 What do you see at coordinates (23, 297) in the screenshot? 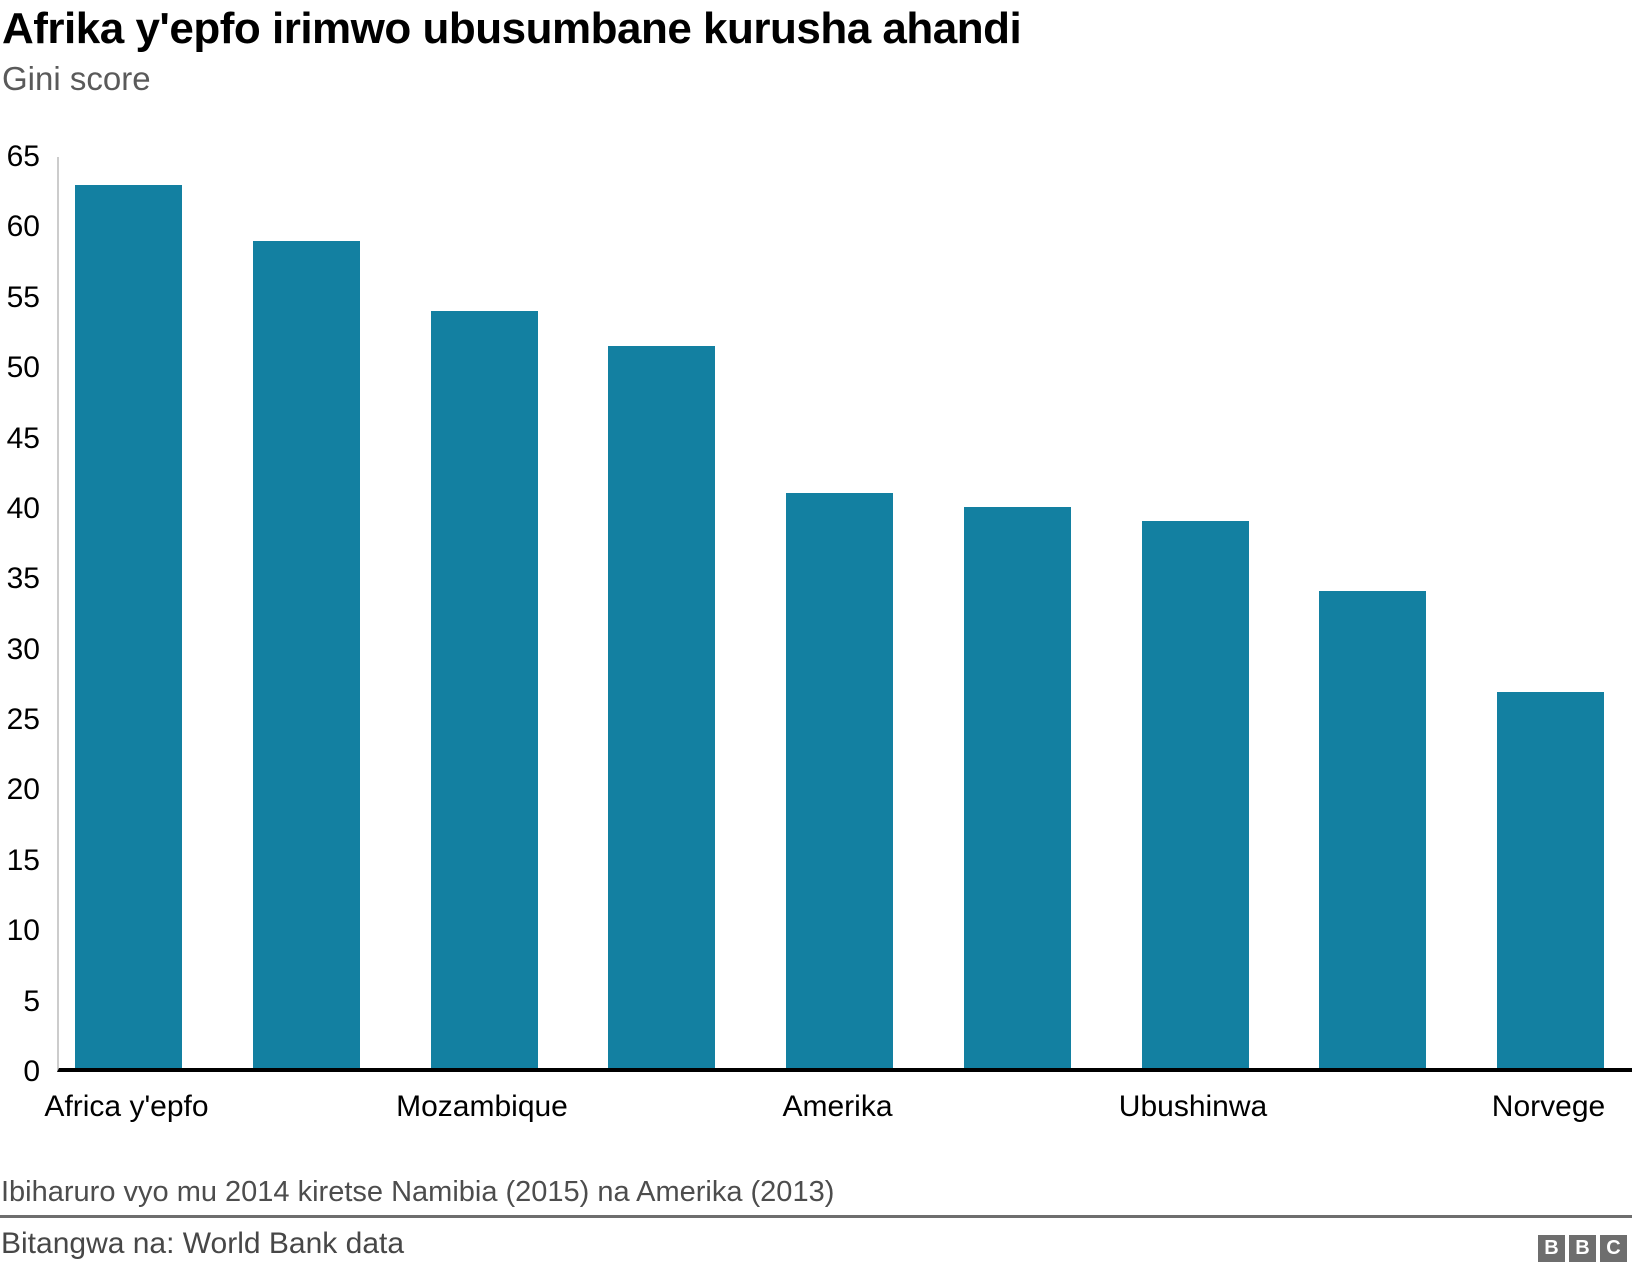
I see `y-axis-tick-label: 55` at bounding box center [23, 297].